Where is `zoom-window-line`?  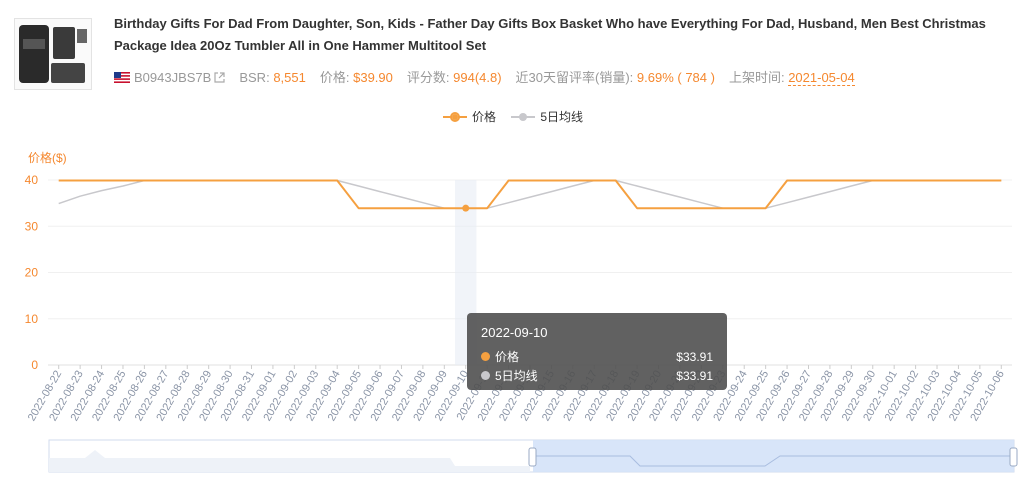 zoom-window-line is located at coordinates (773, 461).